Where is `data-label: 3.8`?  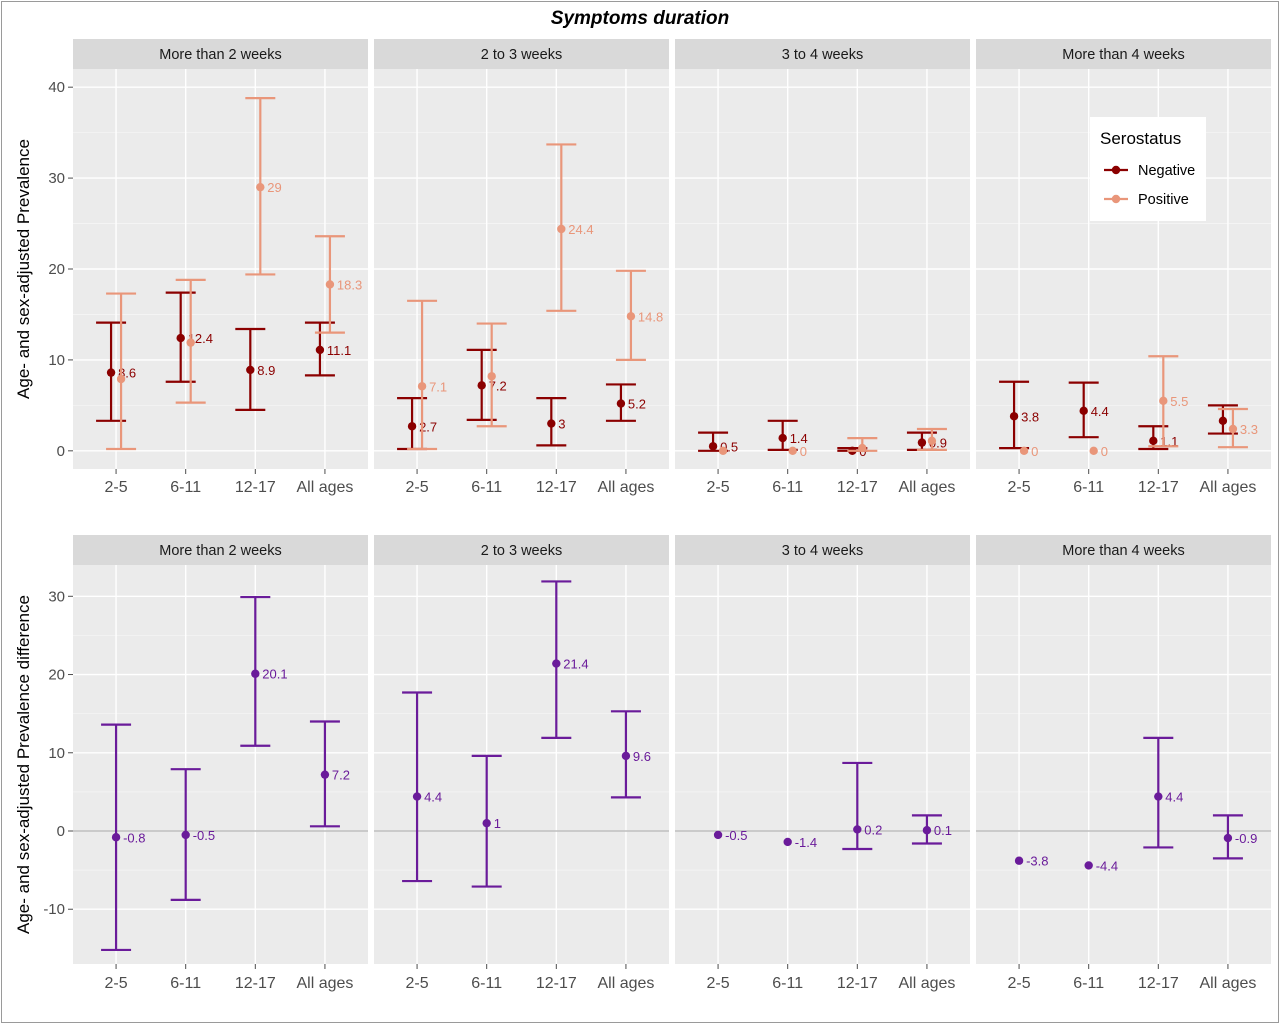
data-label: 3.8 is located at coordinates (1030, 416).